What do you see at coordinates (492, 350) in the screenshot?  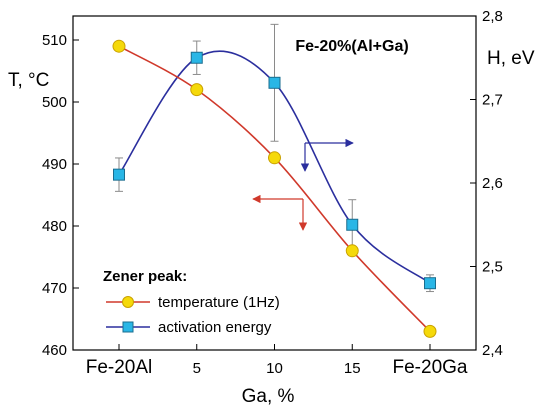 I see `y-right-tick-label: 2,4` at bounding box center [492, 350].